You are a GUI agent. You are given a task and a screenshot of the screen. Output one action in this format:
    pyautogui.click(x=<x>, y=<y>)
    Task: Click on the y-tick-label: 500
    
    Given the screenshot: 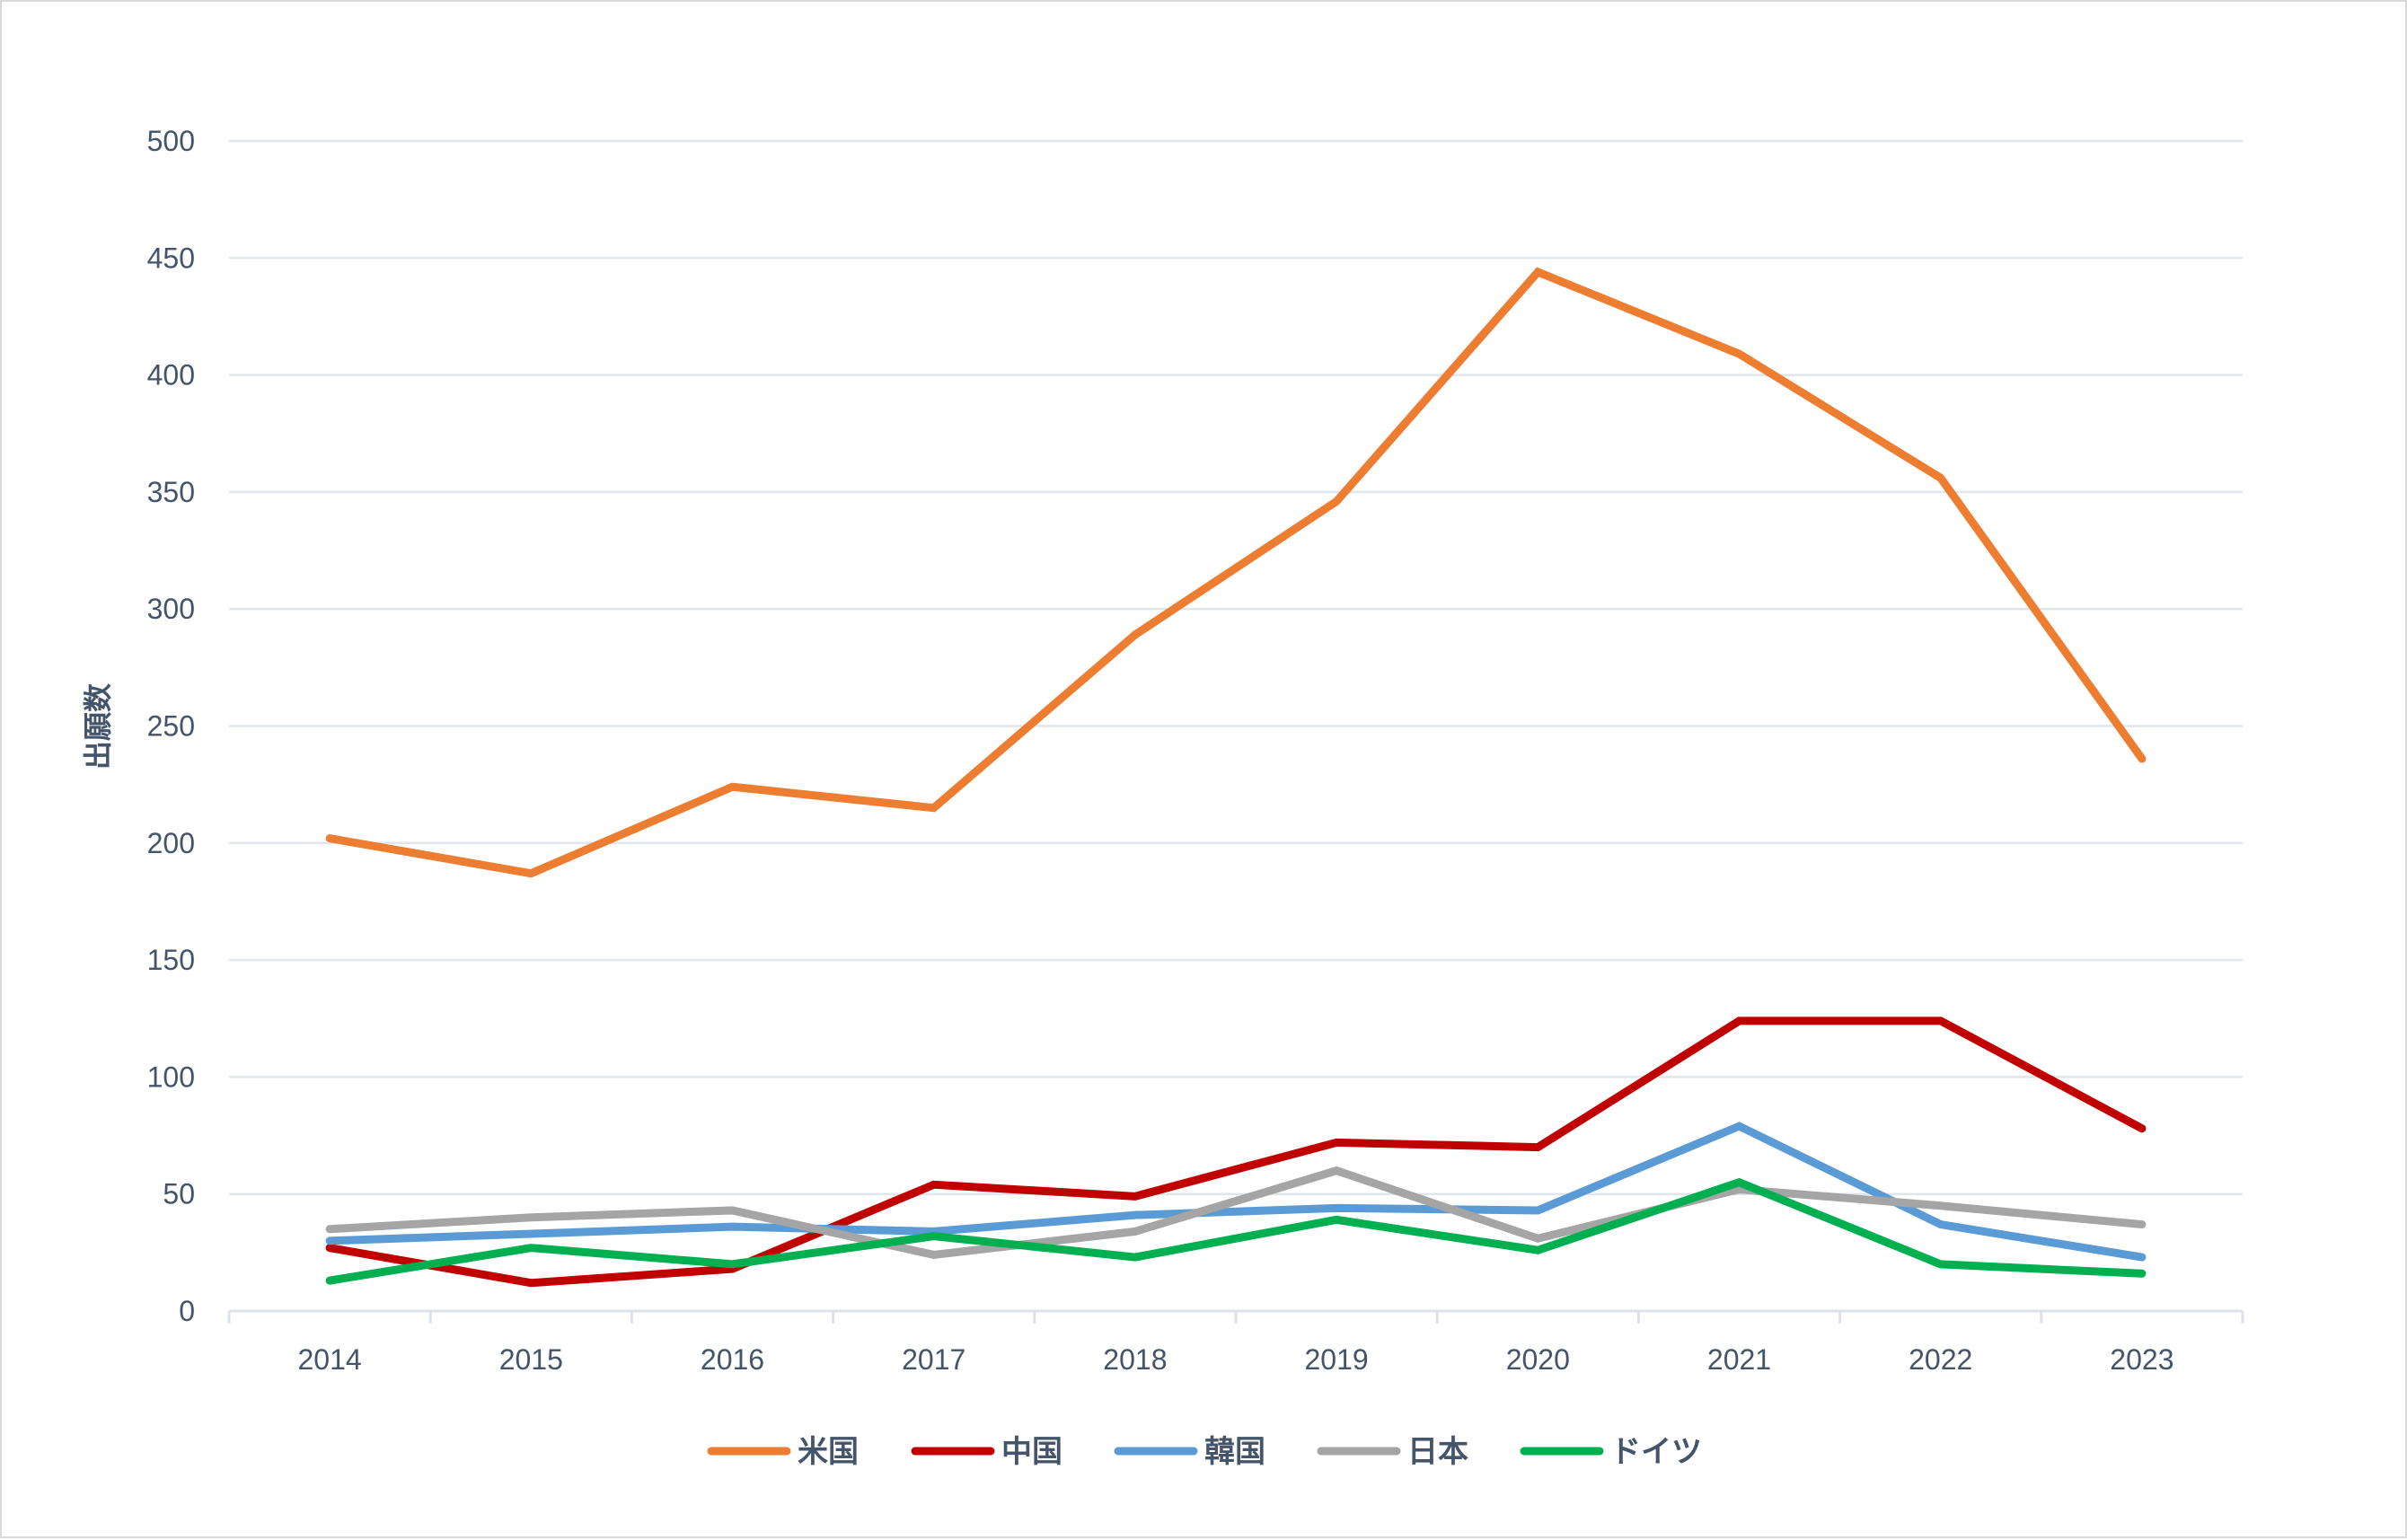 What is the action you would take?
    pyautogui.click(x=171, y=141)
    